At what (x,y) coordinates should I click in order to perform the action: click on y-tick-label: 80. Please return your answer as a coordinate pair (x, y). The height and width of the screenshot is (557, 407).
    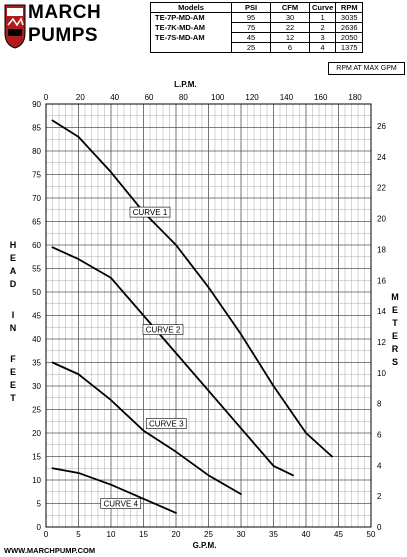
    Looking at the image, I should click on (36, 151).